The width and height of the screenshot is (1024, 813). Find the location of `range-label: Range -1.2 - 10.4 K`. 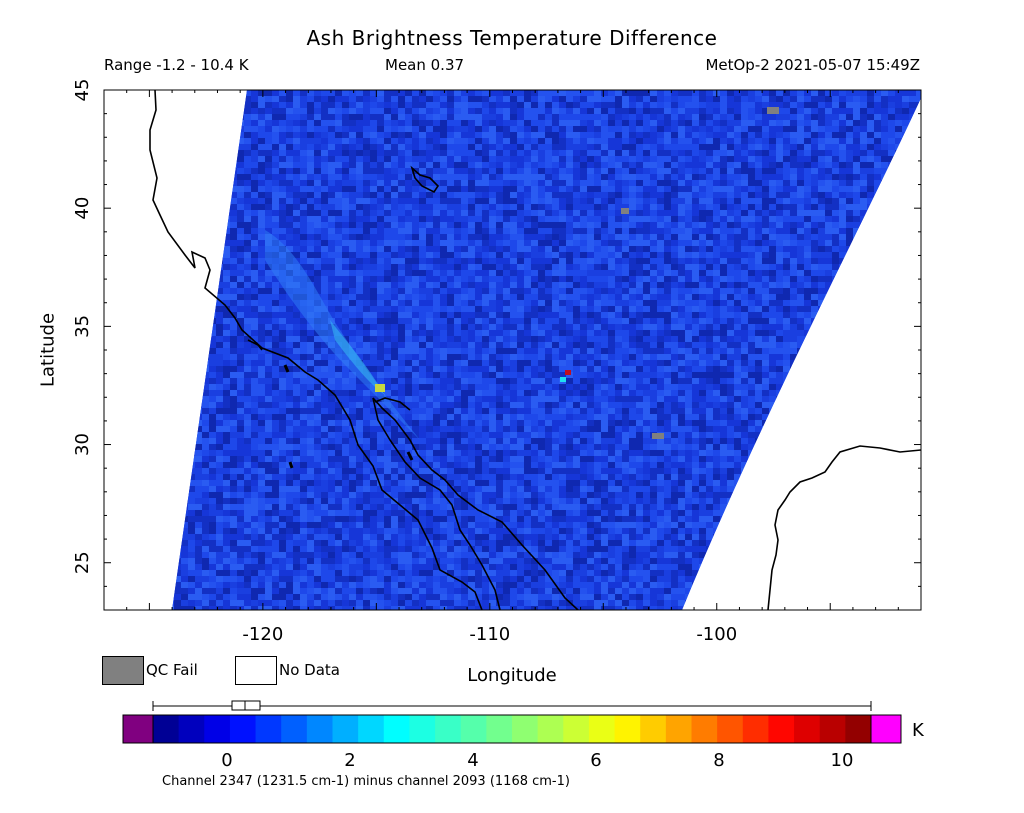

range-label: Range -1.2 - 10.4 K is located at coordinates (176, 65).